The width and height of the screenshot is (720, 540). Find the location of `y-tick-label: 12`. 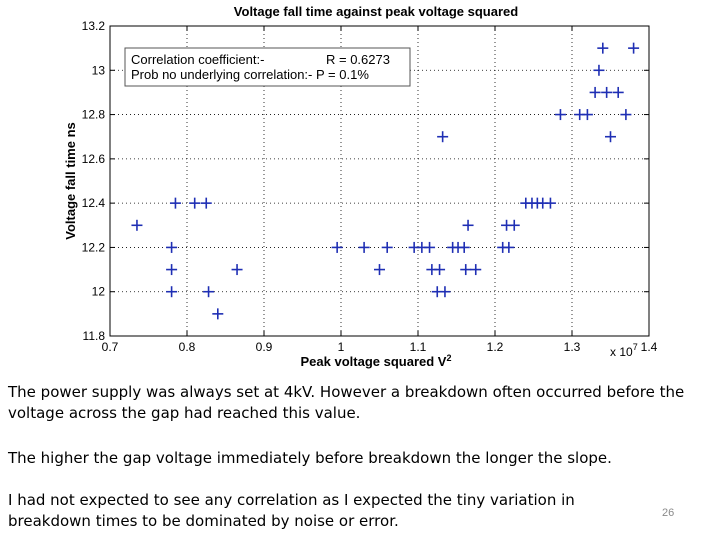

y-tick-label: 12 is located at coordinates (99, 292).